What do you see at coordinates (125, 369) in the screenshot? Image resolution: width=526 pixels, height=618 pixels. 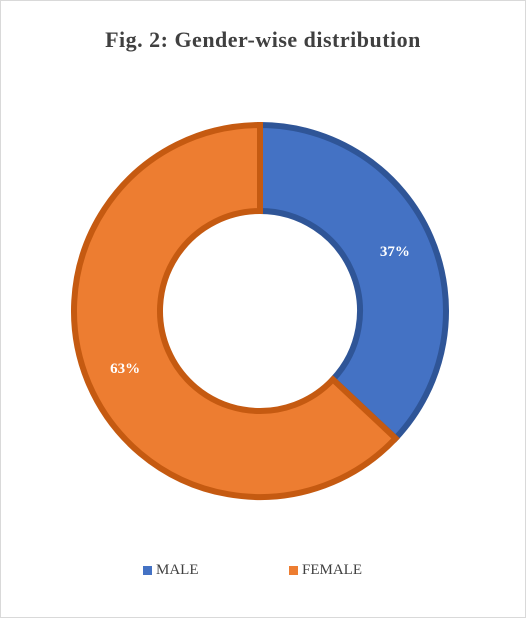 I see `data-label-female: 63%` at bounding box center [125, 369].